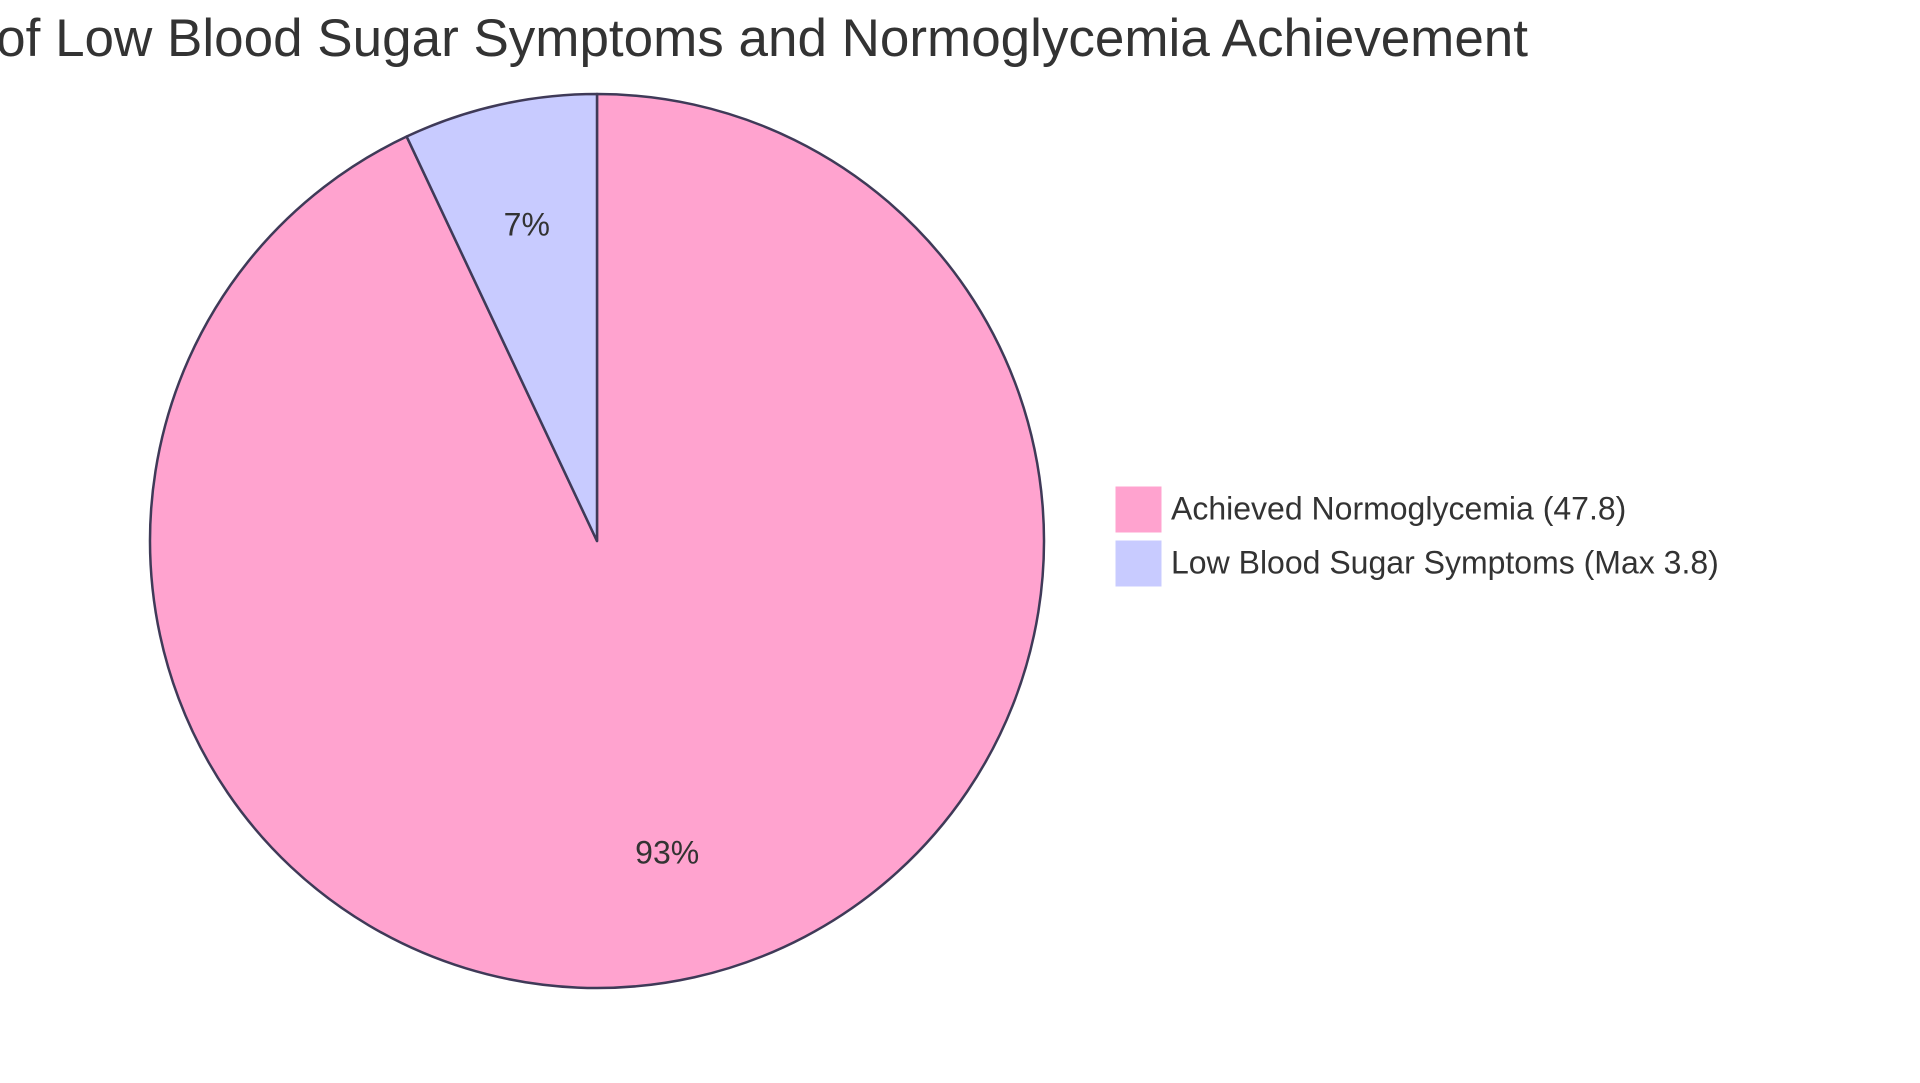  I want to click on slice-label: 93%, so click(667, 853).